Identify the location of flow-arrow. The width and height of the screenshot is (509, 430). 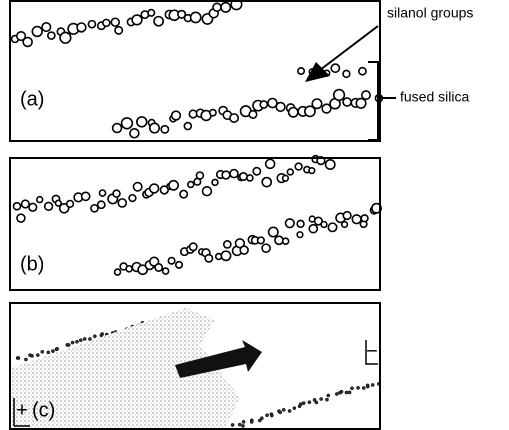
(218, 359).